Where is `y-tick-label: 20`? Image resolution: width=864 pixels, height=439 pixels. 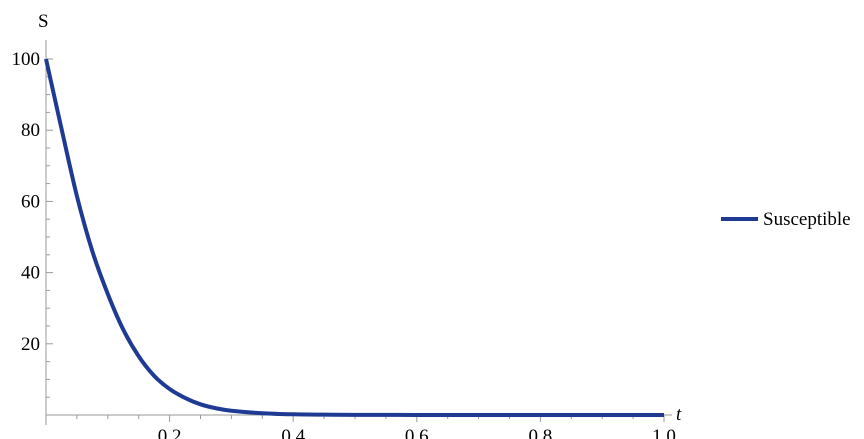 y-tick-label: 20 is located at coordinates (30, 344).